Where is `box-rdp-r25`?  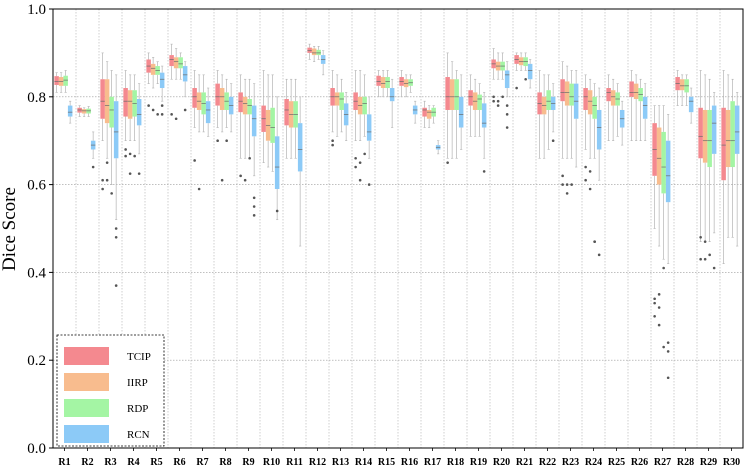
box-rdp-r25 is located at coordinates (617, 110).